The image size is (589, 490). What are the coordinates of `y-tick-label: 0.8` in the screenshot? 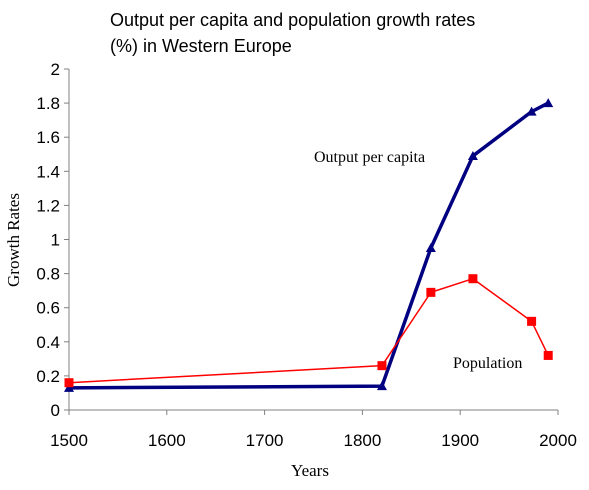 It's located at (48, 274).